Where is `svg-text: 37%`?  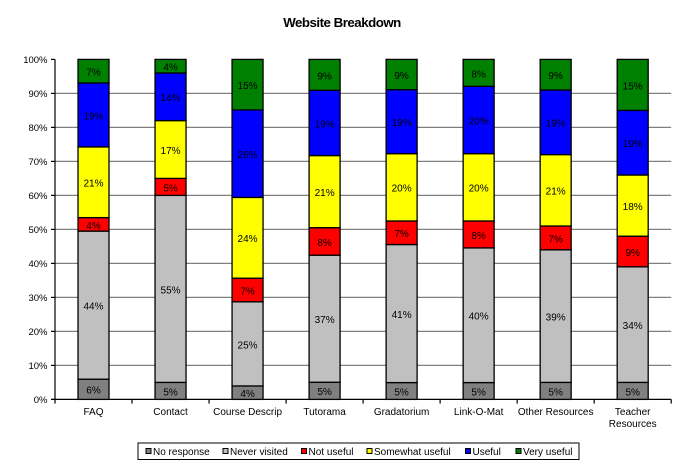 svg-text: 37% is located at coordinates (325, 320).